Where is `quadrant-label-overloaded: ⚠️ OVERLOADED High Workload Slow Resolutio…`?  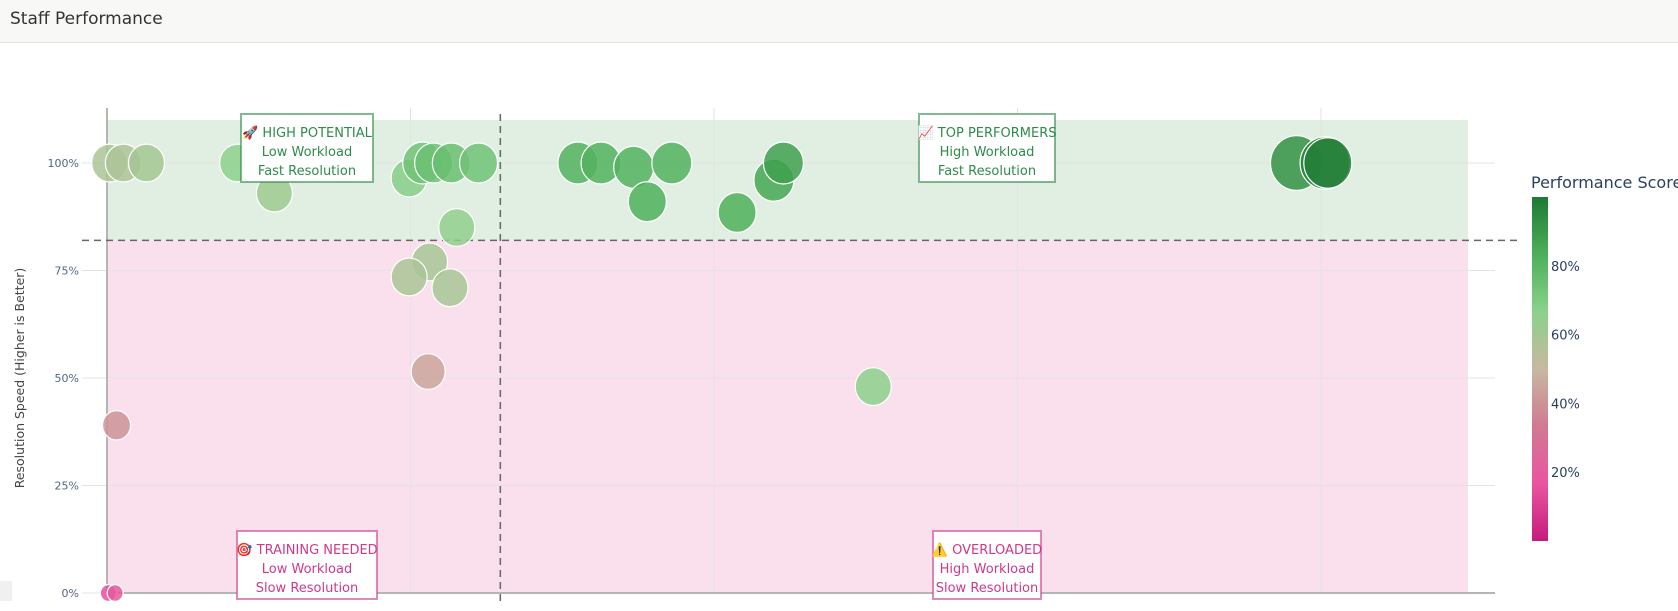 quadrant-label-overloaded: ⚠️ OVERLOADED High Workload Slow Resolutio… is located at coordinates (987, 565).